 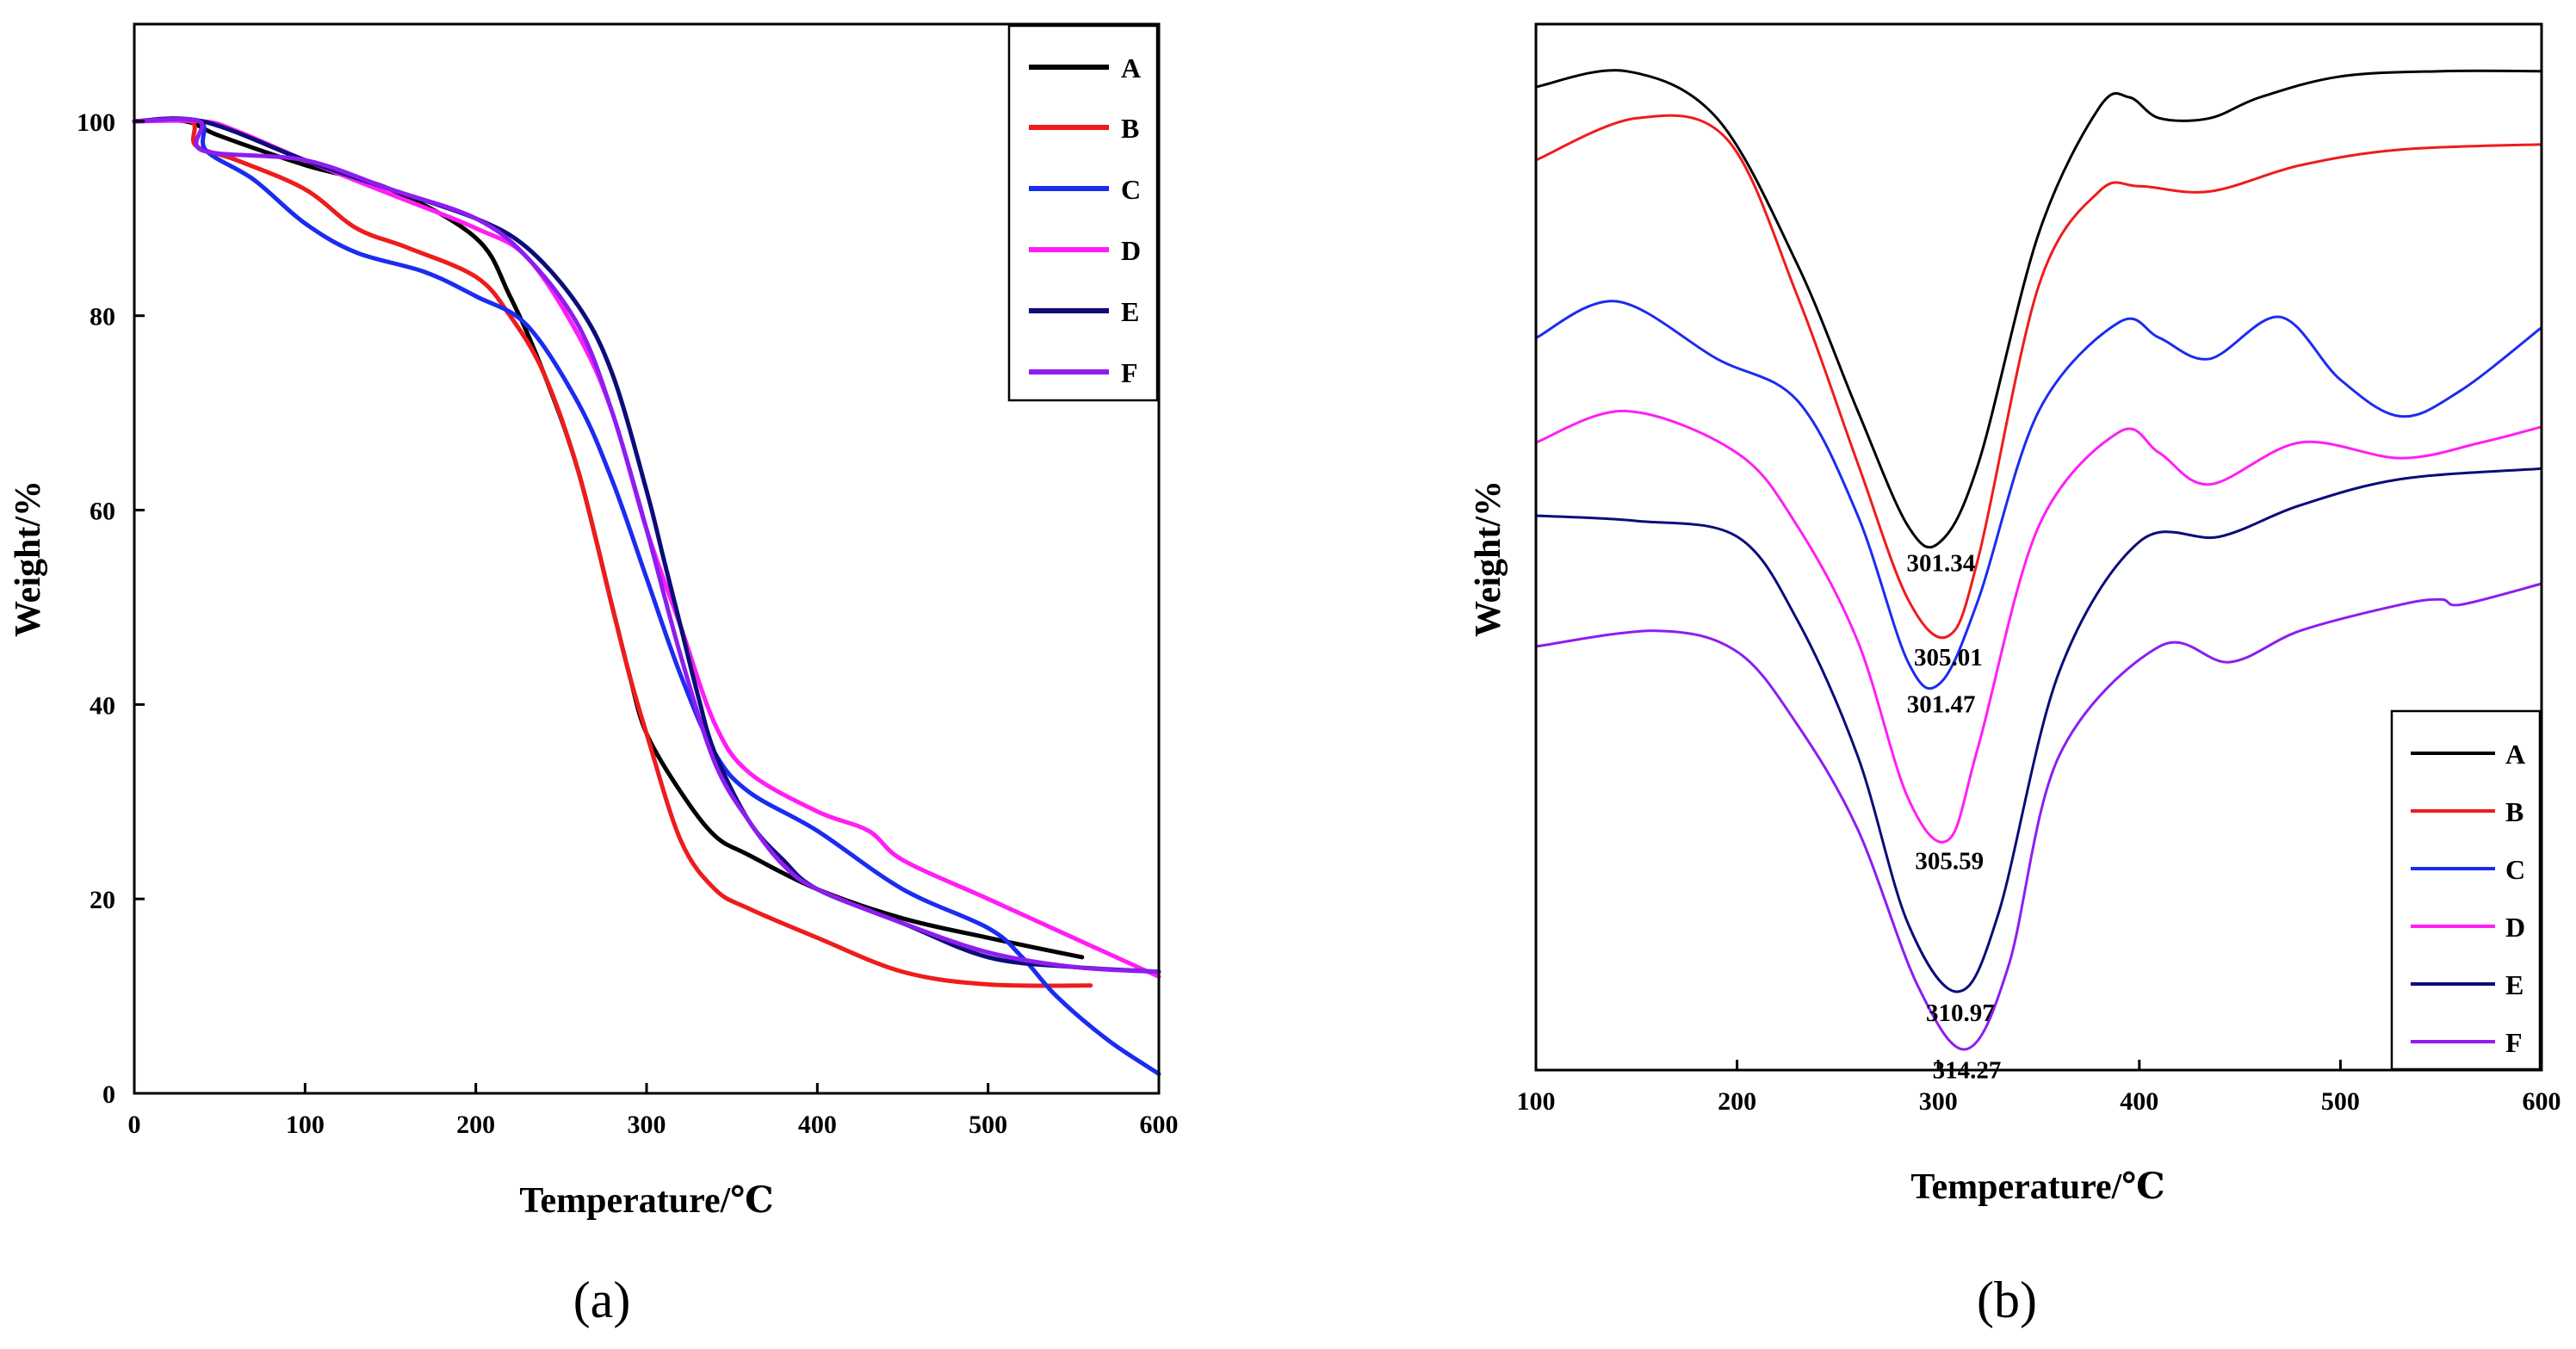 What do you see at coordinates (2039, 1088) in the screenshot?
I see `chart-b-ticks: 100 200 300 400 500 600` at bounding box center [2039, 1088].